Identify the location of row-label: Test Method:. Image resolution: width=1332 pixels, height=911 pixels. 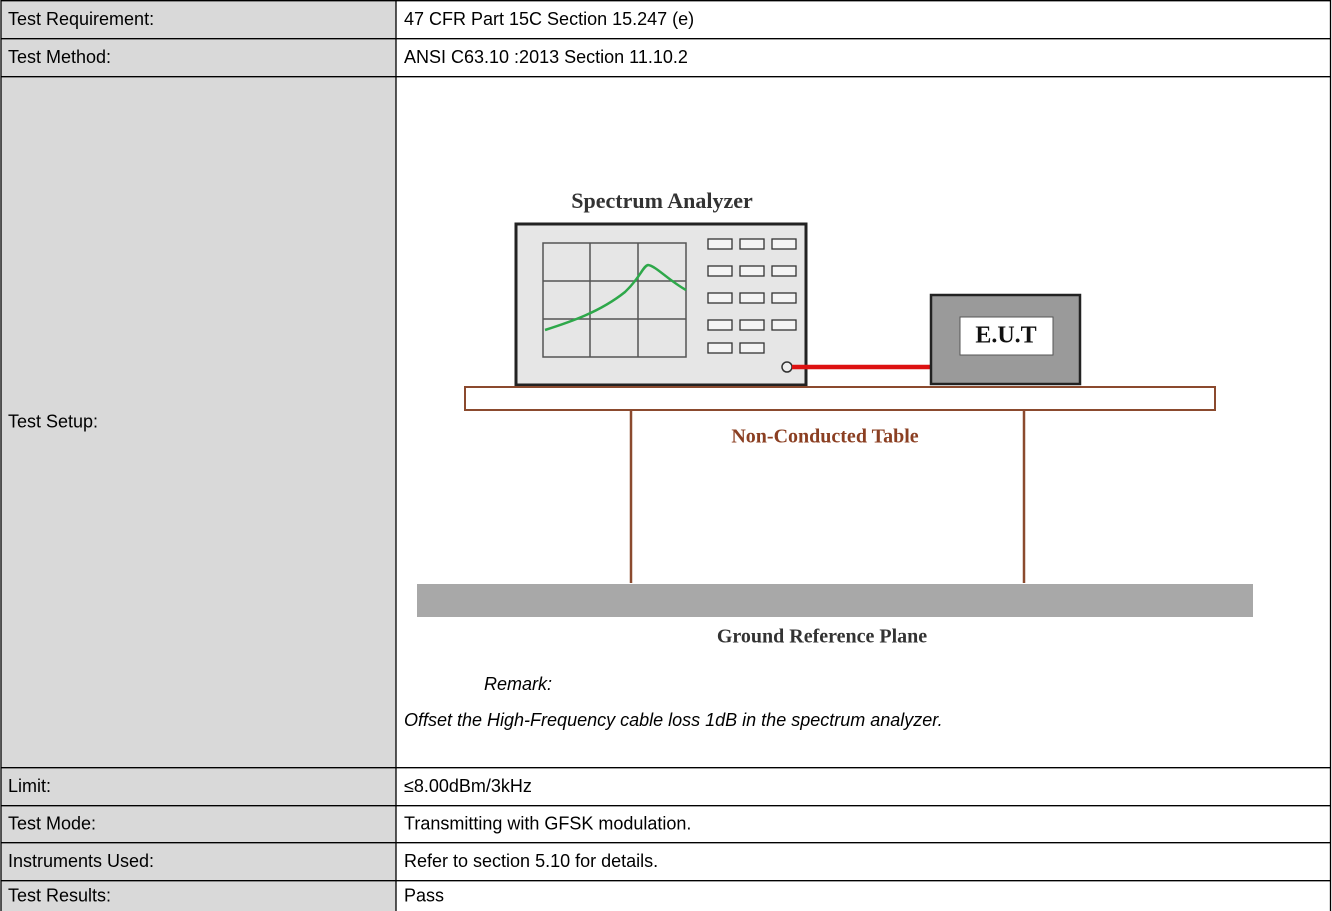
(59, 57).